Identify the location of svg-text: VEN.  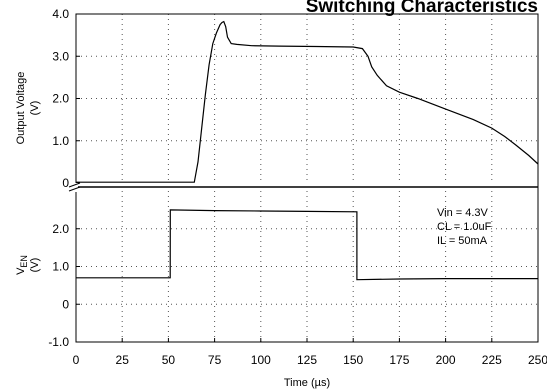
(22, 265).